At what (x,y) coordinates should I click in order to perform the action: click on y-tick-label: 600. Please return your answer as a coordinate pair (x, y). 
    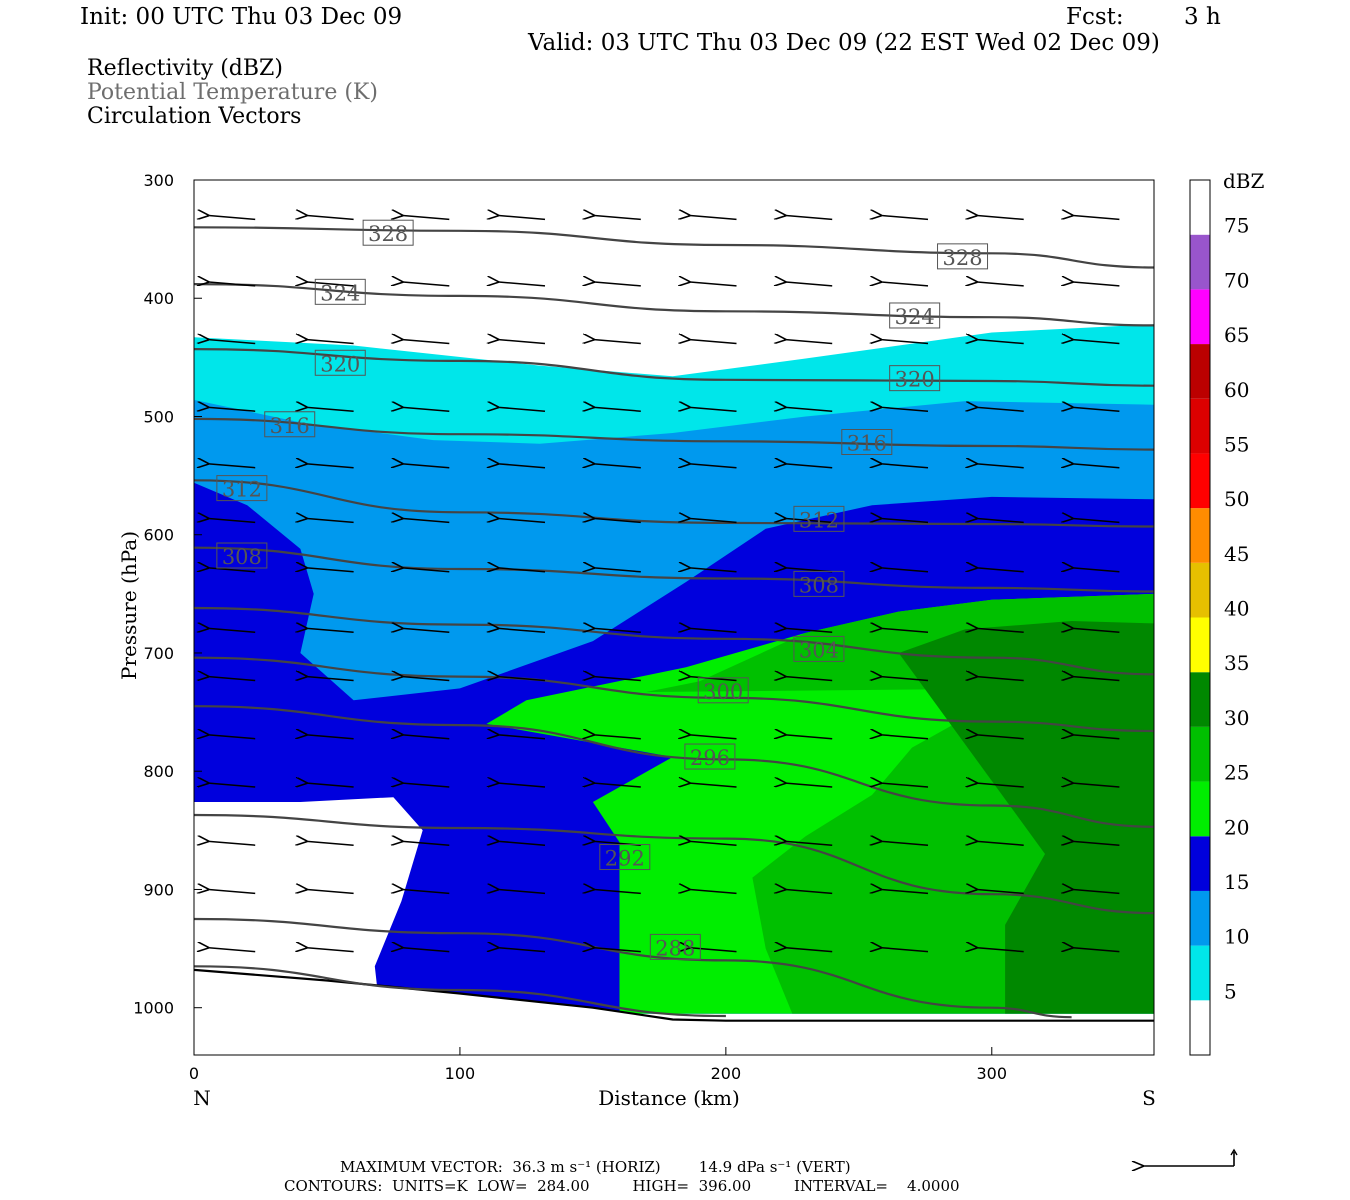
    Looking at the image, I should click on (158, 535).